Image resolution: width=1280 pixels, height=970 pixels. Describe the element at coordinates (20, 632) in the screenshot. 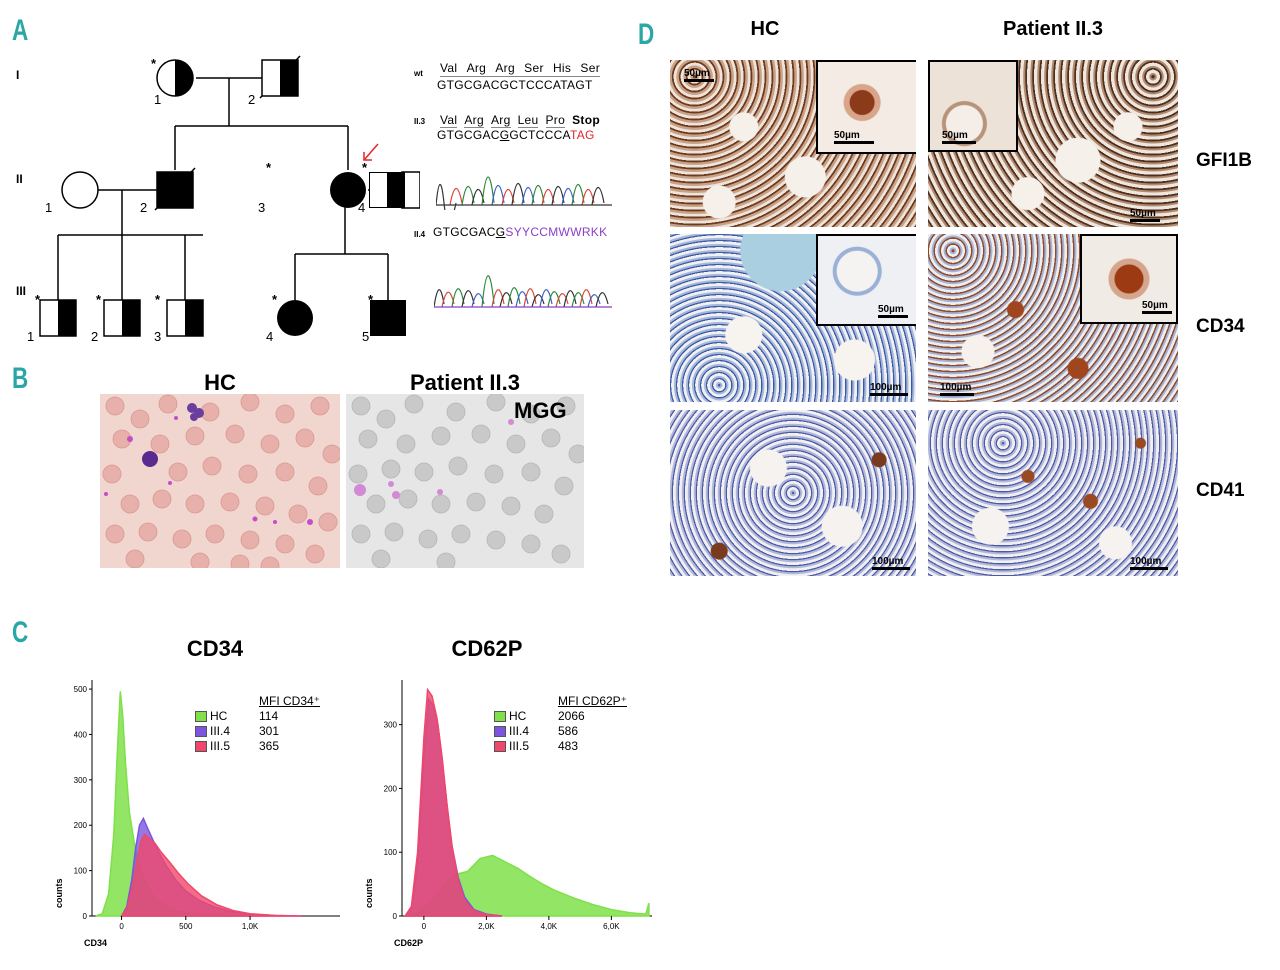

I see `panel-letter-c: C` at that location.